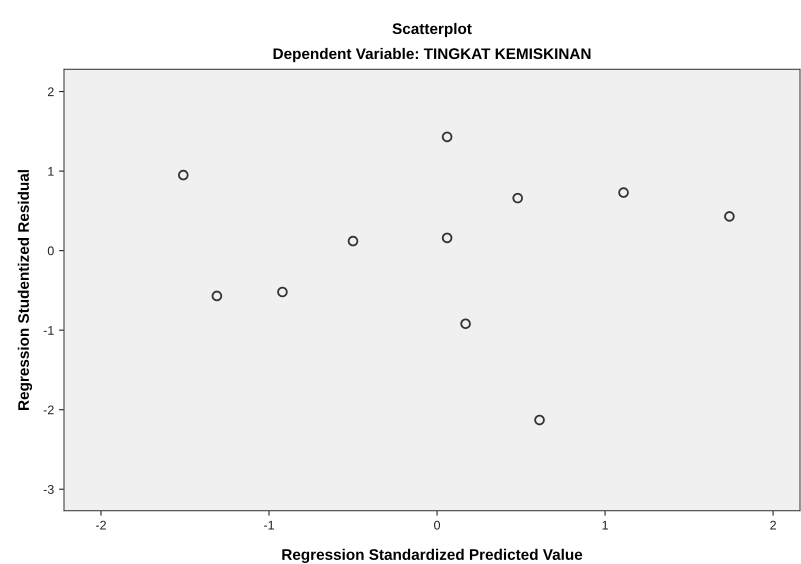 The width and height of the screenshot is (801, 564). What do you see at coordinates (432, 30) in the screenshot?
I see `chart-title: Scatterplot` at bounding box center [432, 30].